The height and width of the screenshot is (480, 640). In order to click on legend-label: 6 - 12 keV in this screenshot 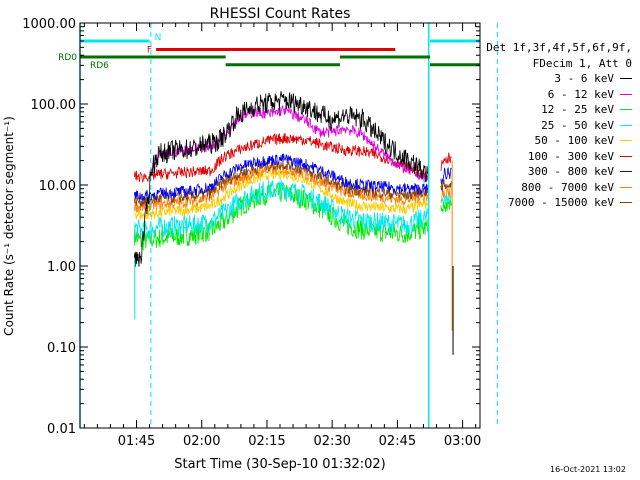, I will do `click(580, 94)`.